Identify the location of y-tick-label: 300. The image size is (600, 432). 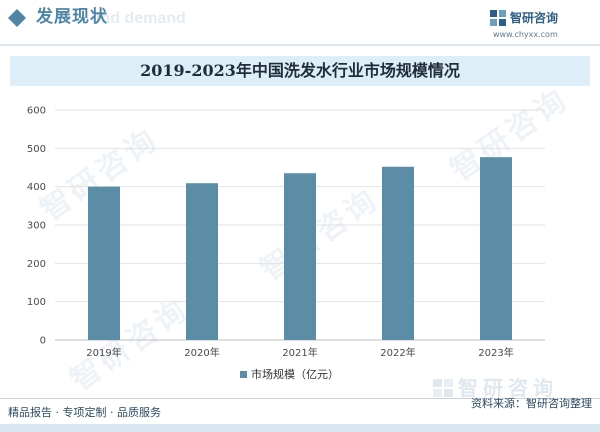
(36, 226).